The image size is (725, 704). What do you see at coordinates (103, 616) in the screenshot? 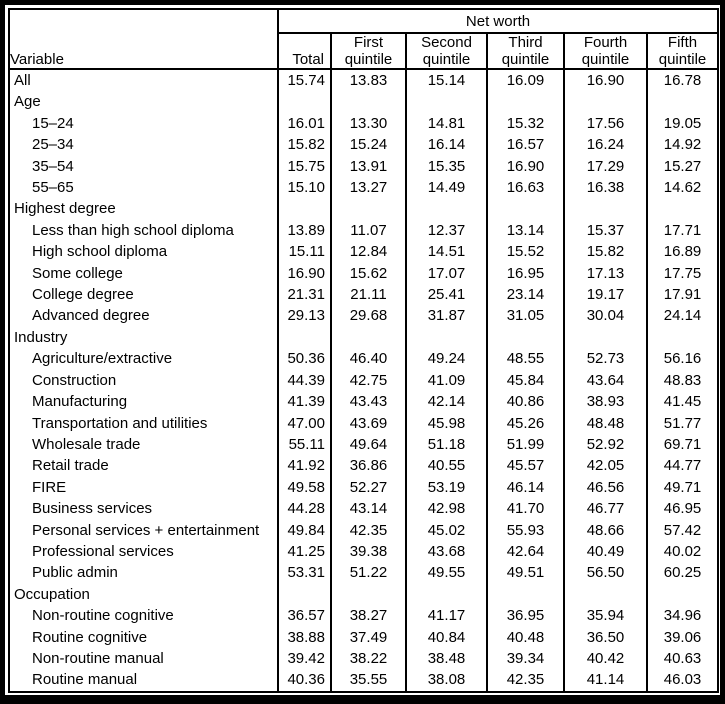
I see `row-label: Non-routine cognitive` at bounding box center [103, 616].